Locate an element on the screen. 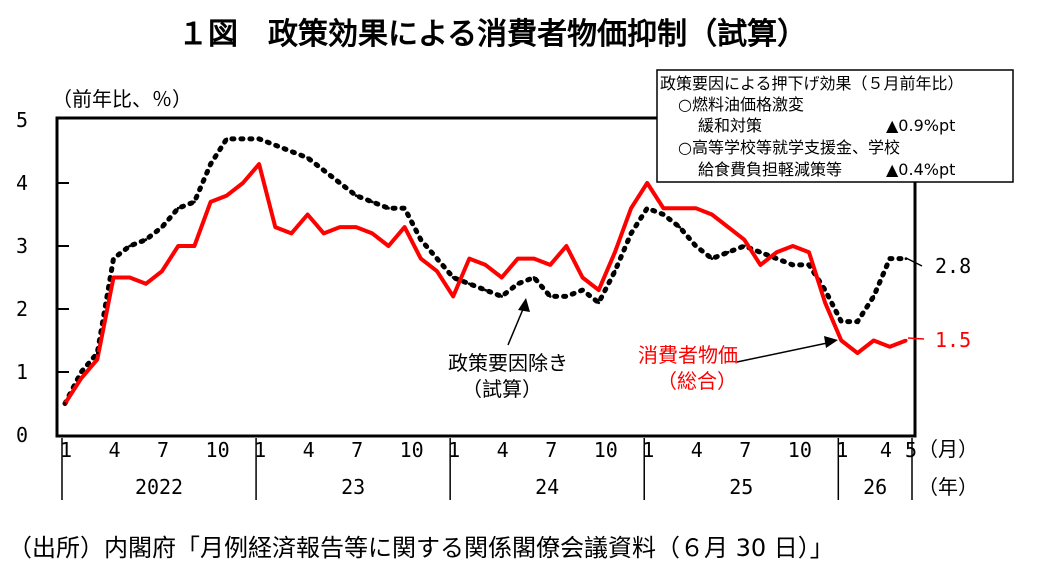 The width and height of the screenshot is (1064, 575). y-tick-label: 4 is located at coordinates (22, 183).